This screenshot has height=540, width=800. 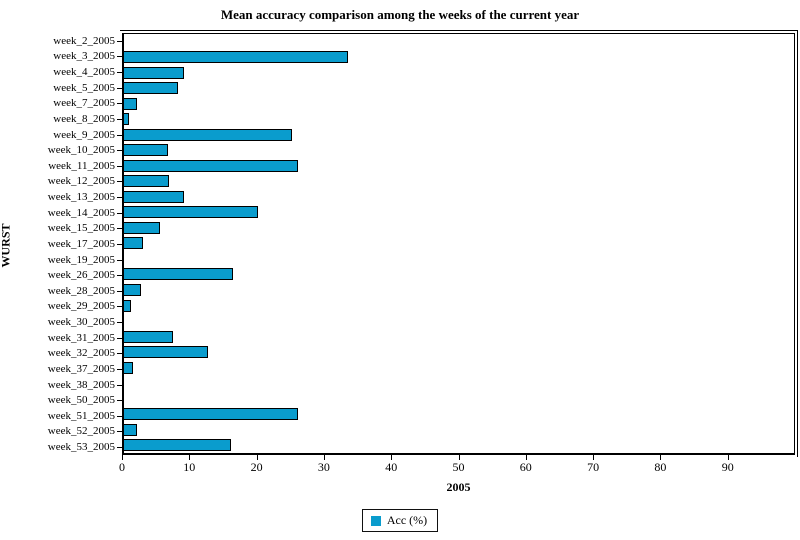 I want to click on y-tick-label-text: week_26_2005, so click(x=81, y=275).